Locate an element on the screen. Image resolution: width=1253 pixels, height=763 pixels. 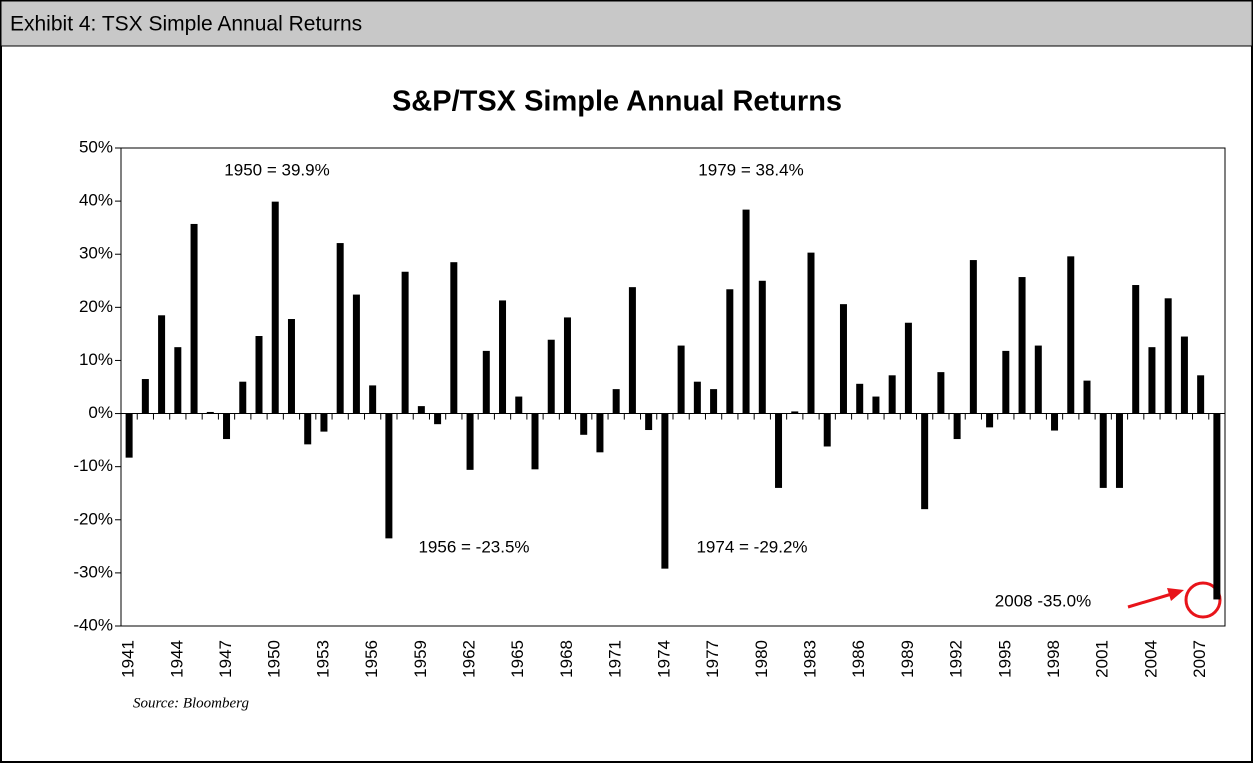
annotation: 1979 = 38.4% is located at coordinates (750, 169).